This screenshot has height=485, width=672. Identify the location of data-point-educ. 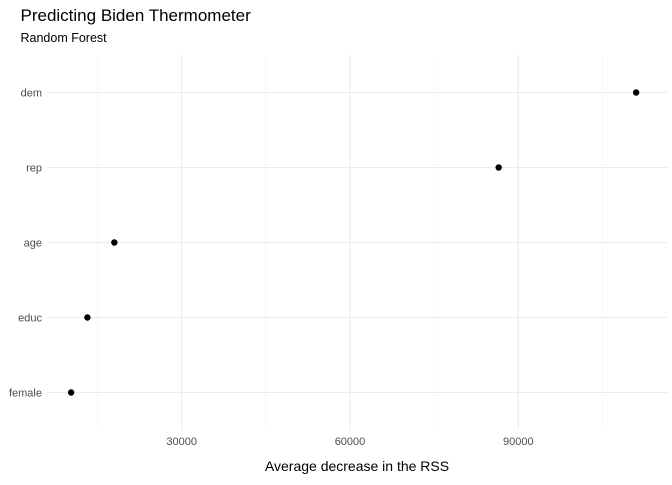
(87, 317).